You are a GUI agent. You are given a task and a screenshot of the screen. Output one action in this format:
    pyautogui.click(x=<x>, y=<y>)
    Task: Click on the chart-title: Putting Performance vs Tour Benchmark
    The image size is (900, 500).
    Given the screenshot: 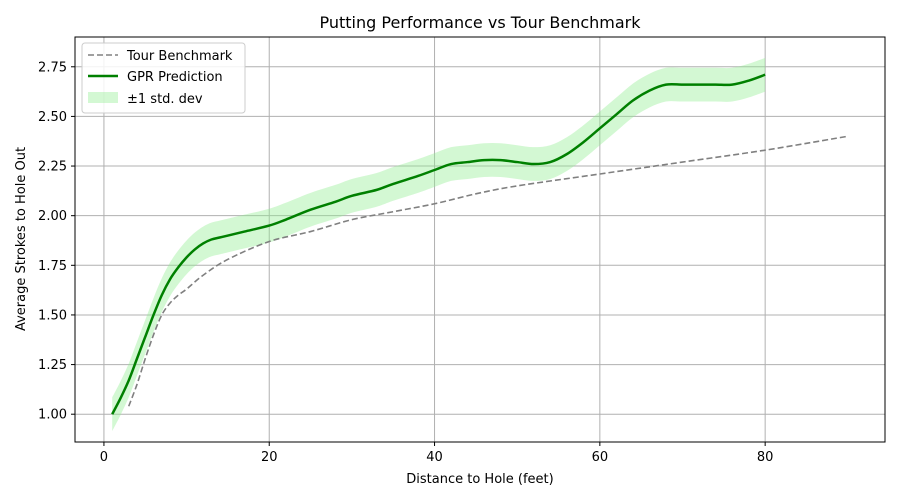 What is the action you would take?
    pyautogui.click(x=480, y=22)
    